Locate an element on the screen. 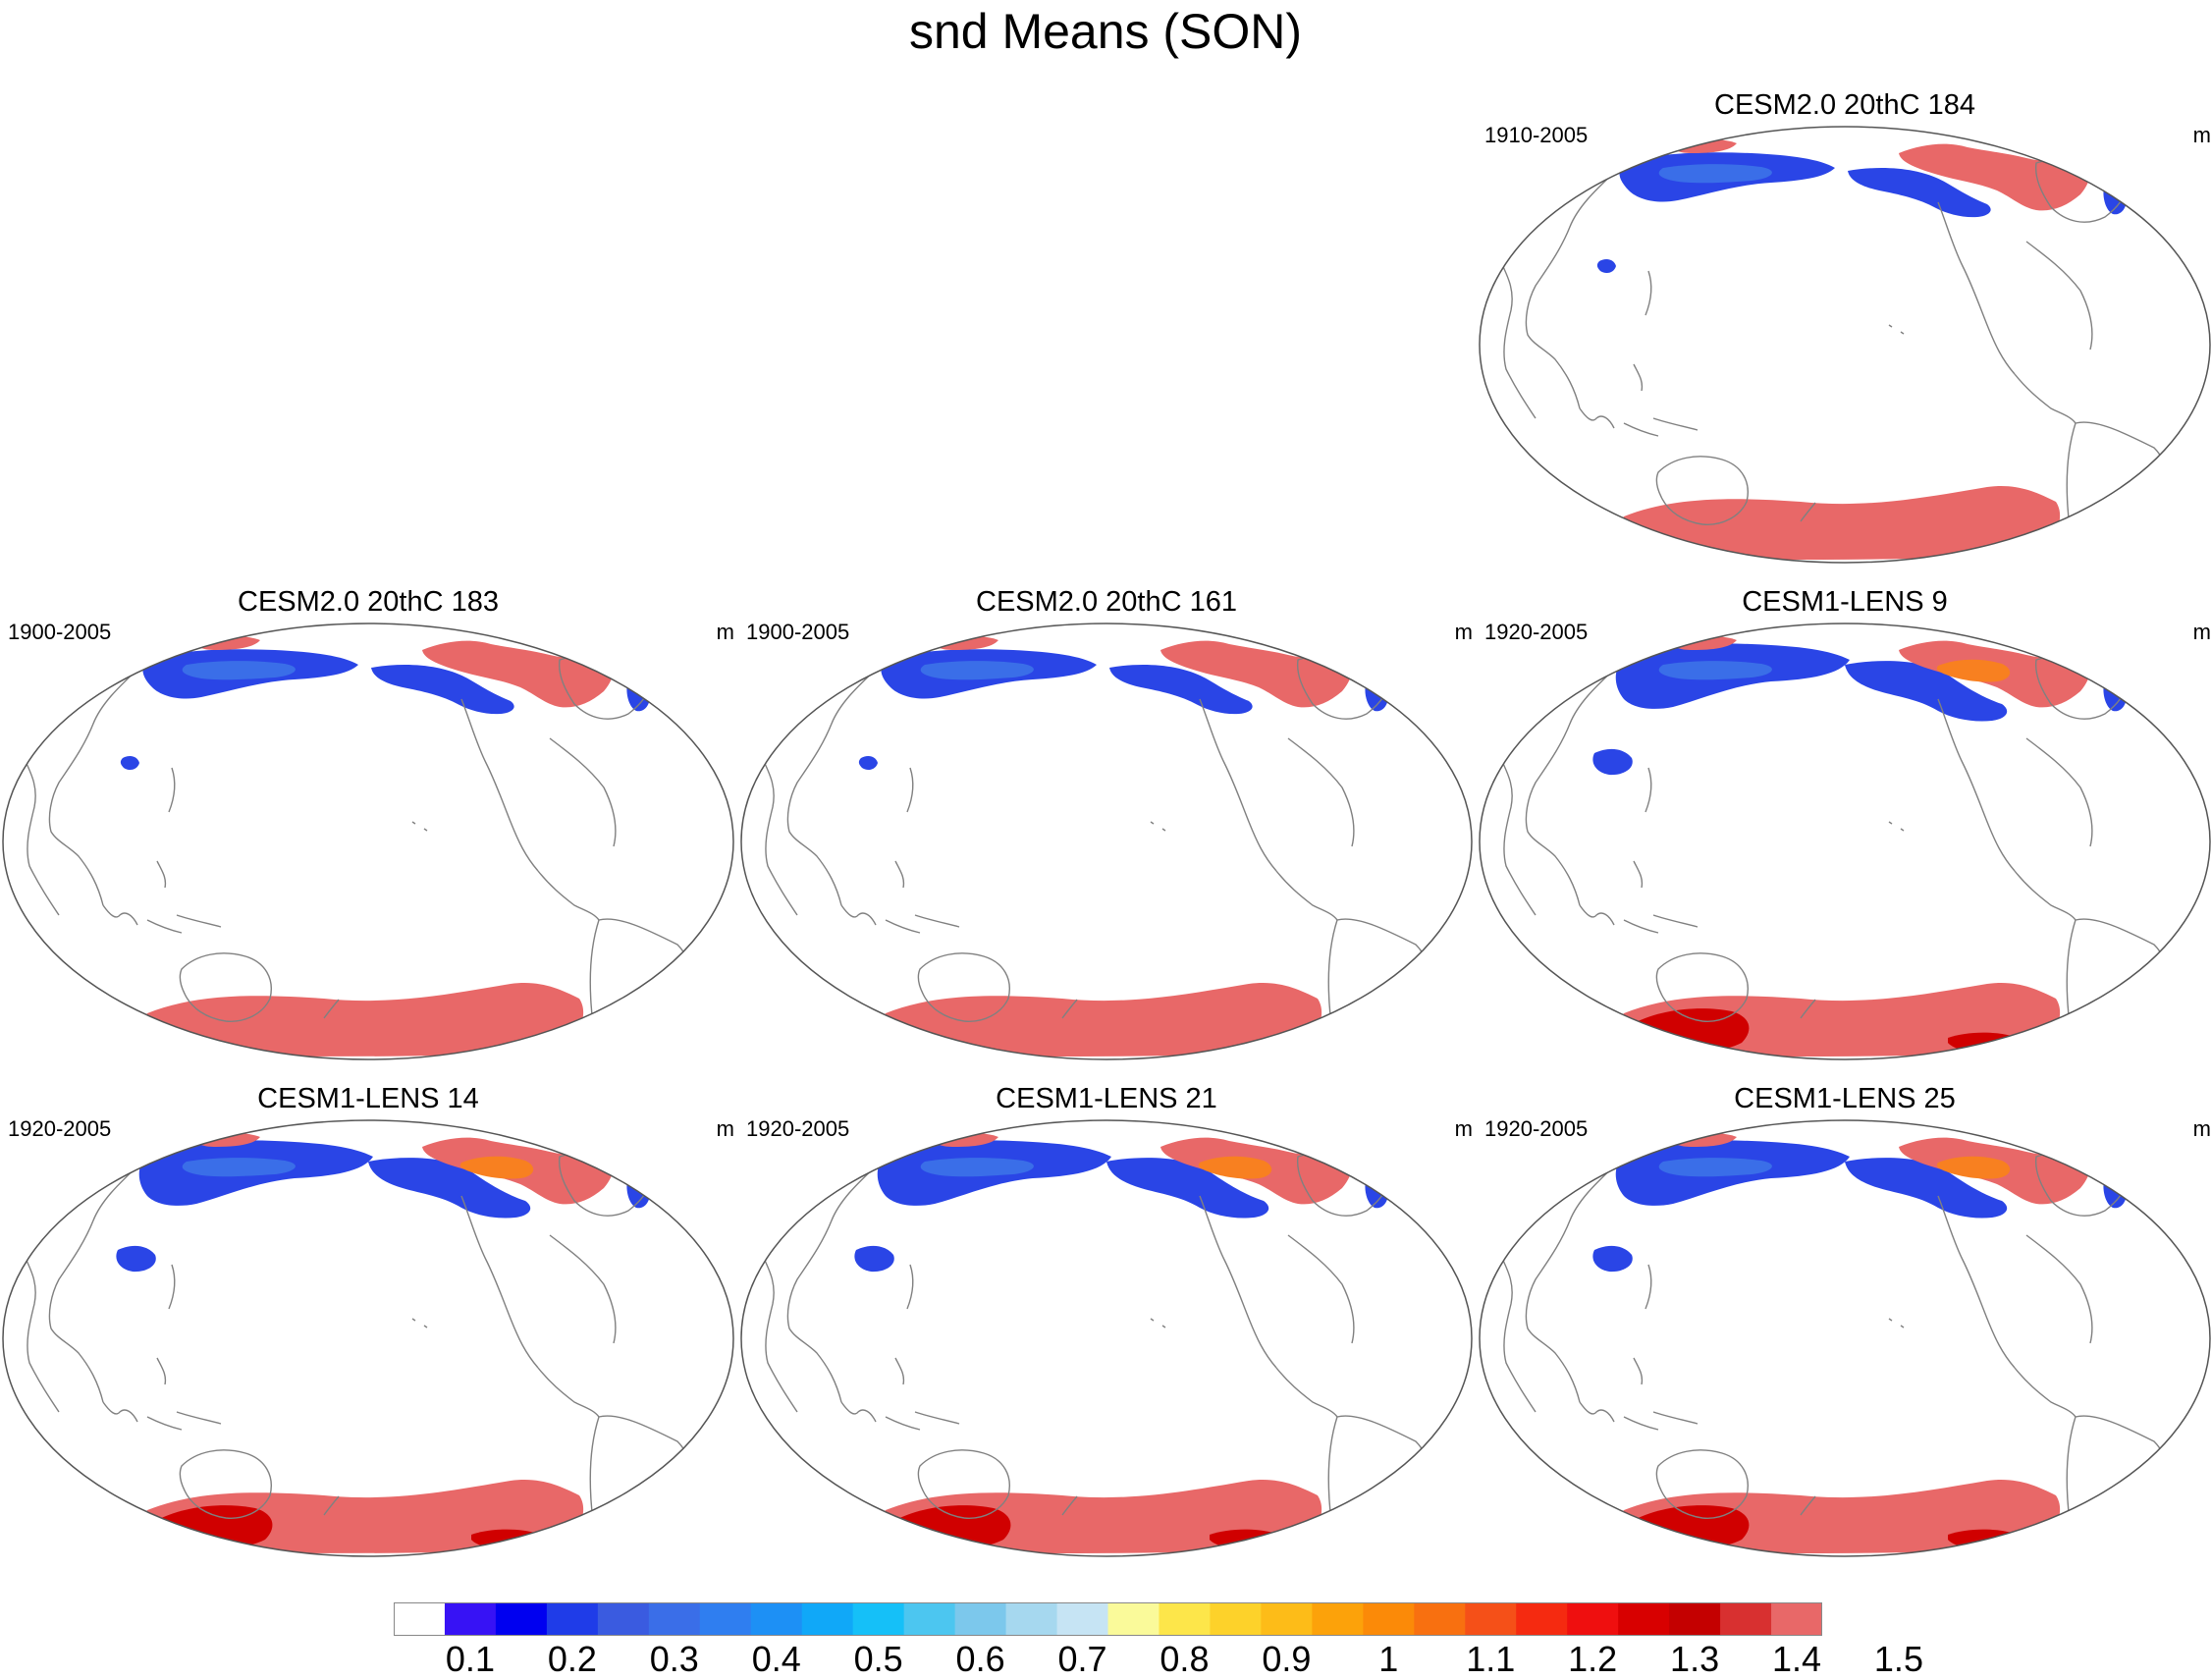 This screenshot has height=1680, width=2211. colorbar is located at coordinates (1108, 1619).